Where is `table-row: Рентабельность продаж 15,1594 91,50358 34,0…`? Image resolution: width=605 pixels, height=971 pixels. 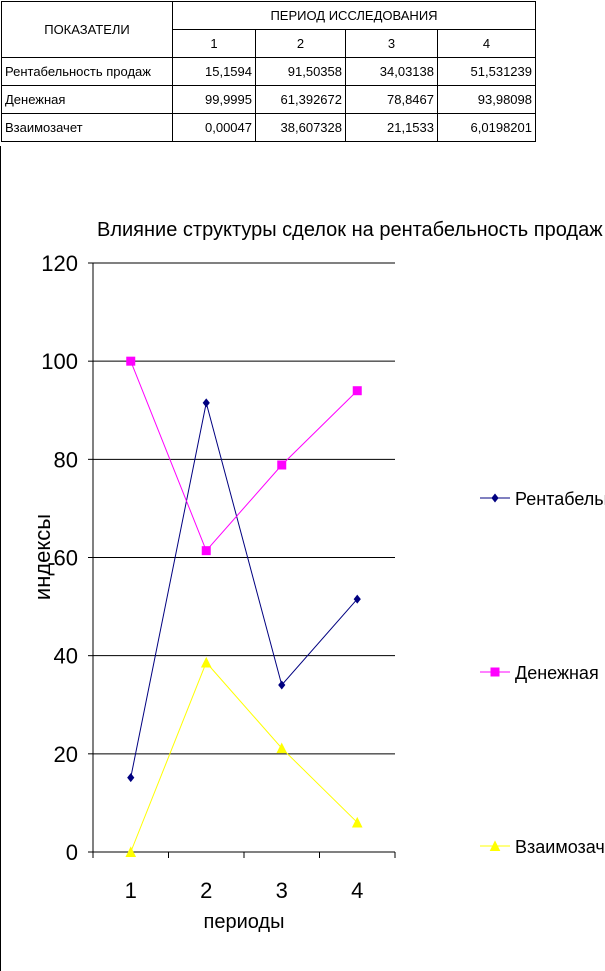 table-row: Рентабельность продаж 15,1594 91,50358 34,0… is located at coordinates (268, 71).